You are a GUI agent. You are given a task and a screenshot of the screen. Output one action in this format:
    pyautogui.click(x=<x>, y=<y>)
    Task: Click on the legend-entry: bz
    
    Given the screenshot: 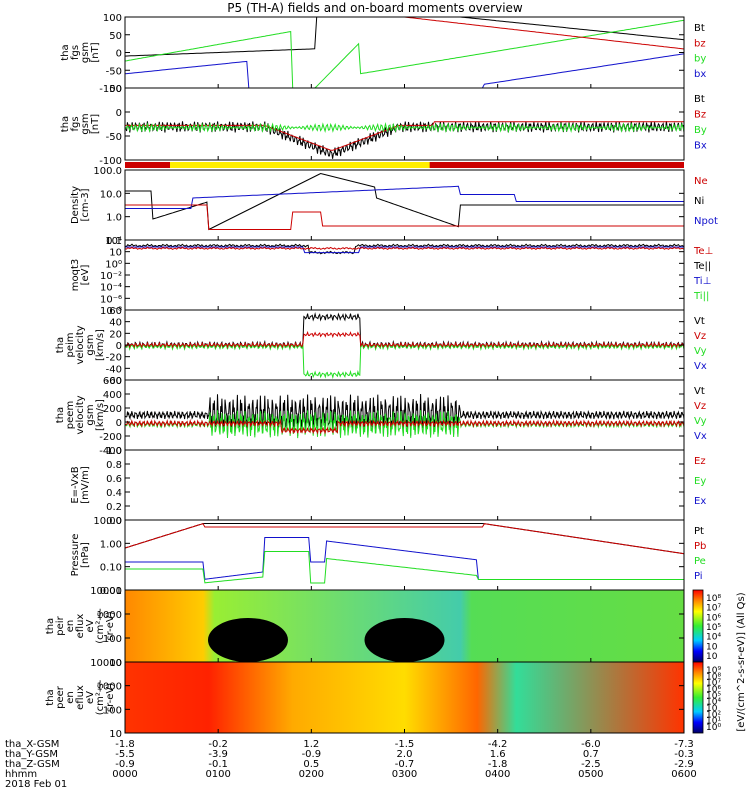 What is the action you would take?
    pyautogui.click(x=700, y=43)
    